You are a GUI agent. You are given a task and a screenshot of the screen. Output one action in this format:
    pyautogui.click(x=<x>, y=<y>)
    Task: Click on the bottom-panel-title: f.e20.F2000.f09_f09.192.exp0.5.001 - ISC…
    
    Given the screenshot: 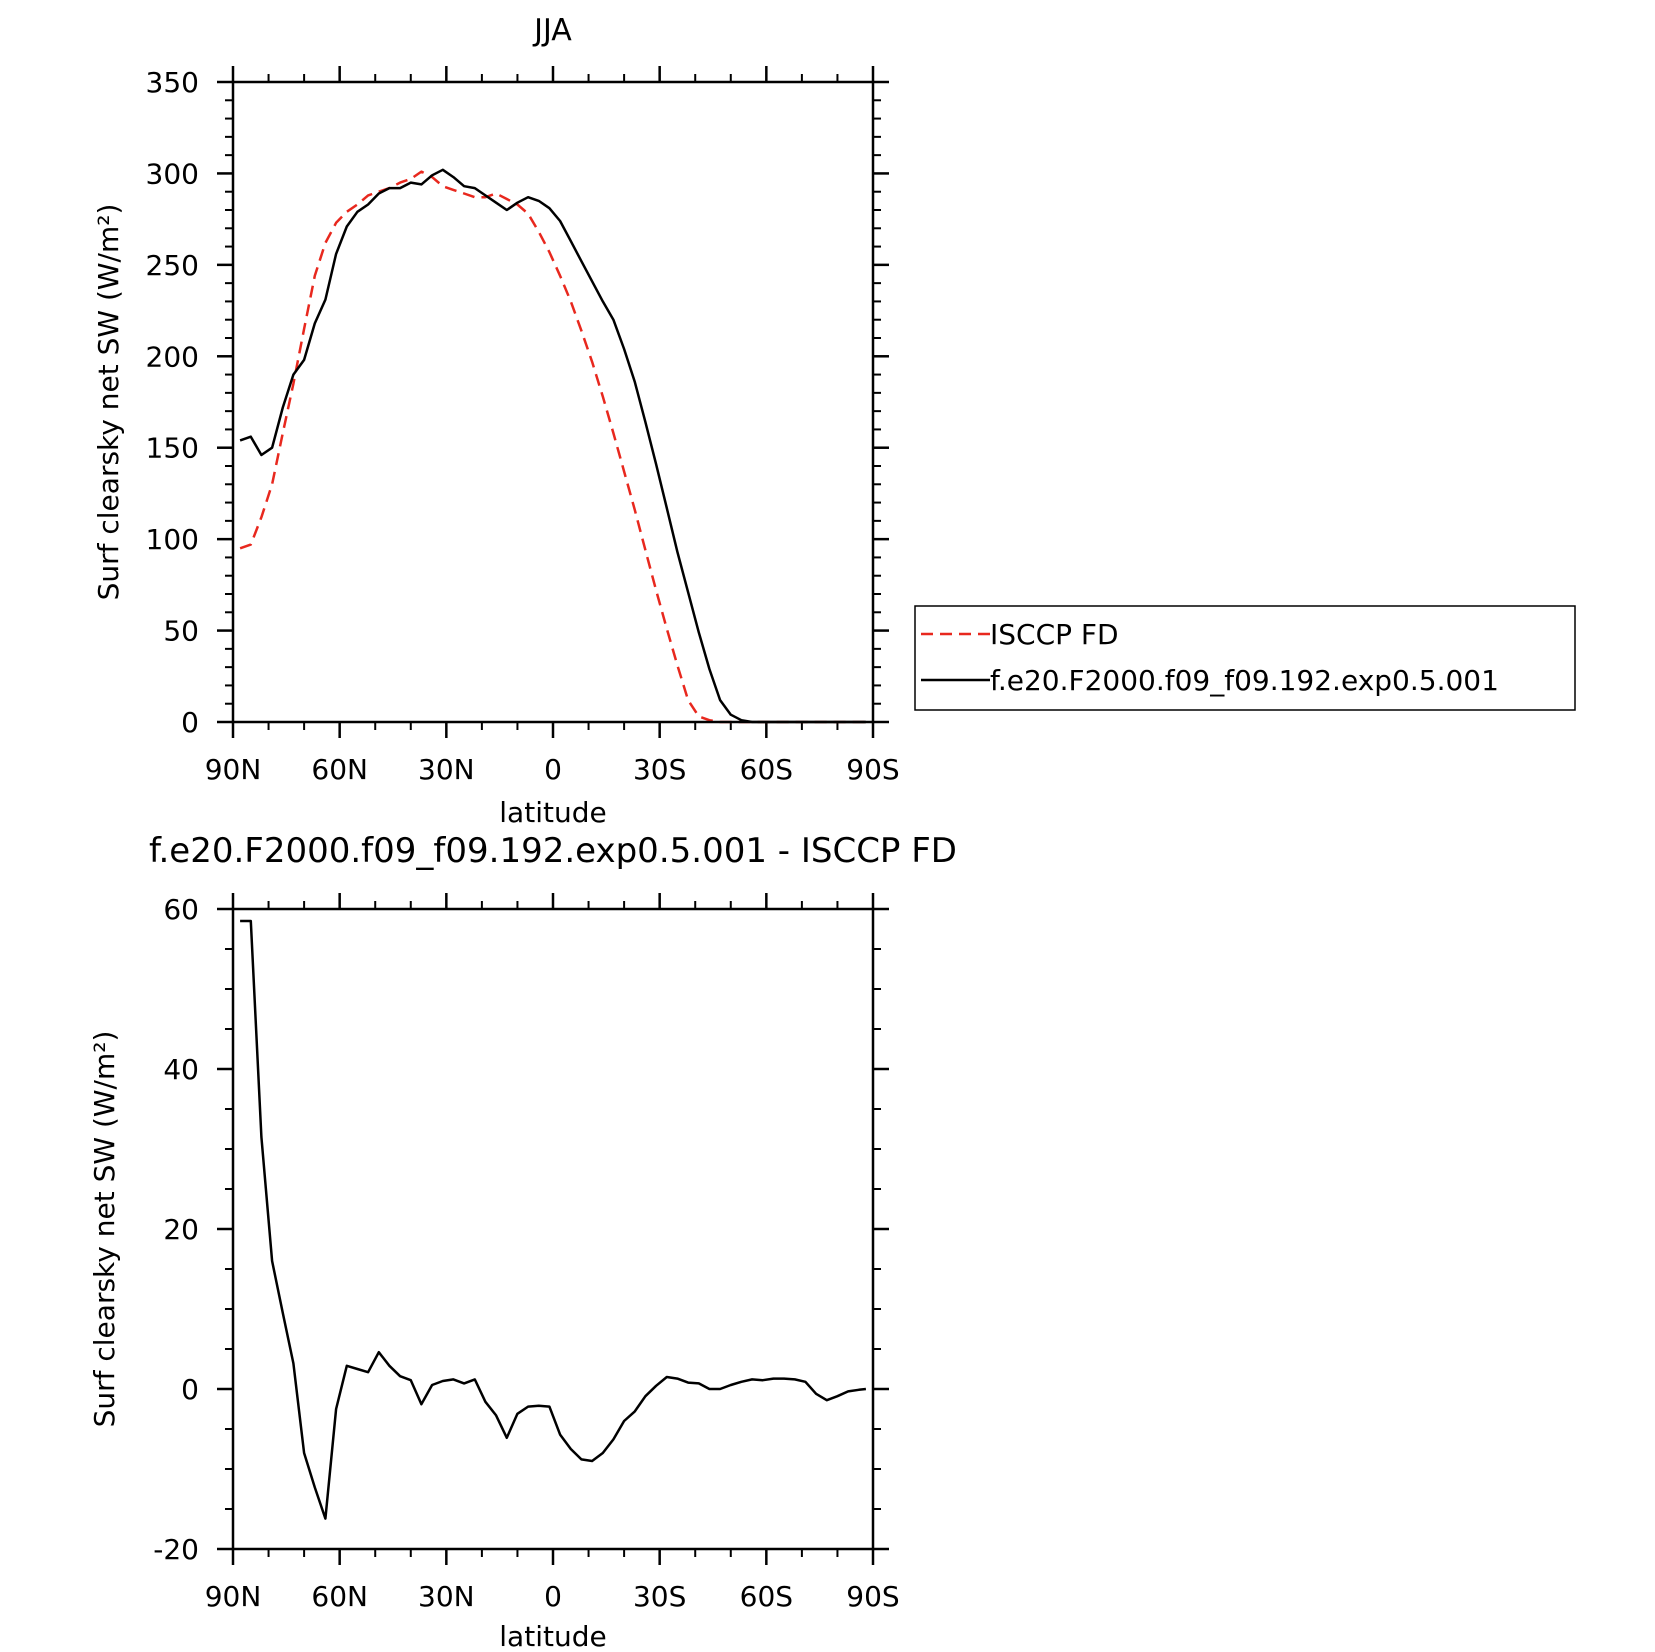 What is the action you would take?
    pyautogui.click(x=553, y=851)
    